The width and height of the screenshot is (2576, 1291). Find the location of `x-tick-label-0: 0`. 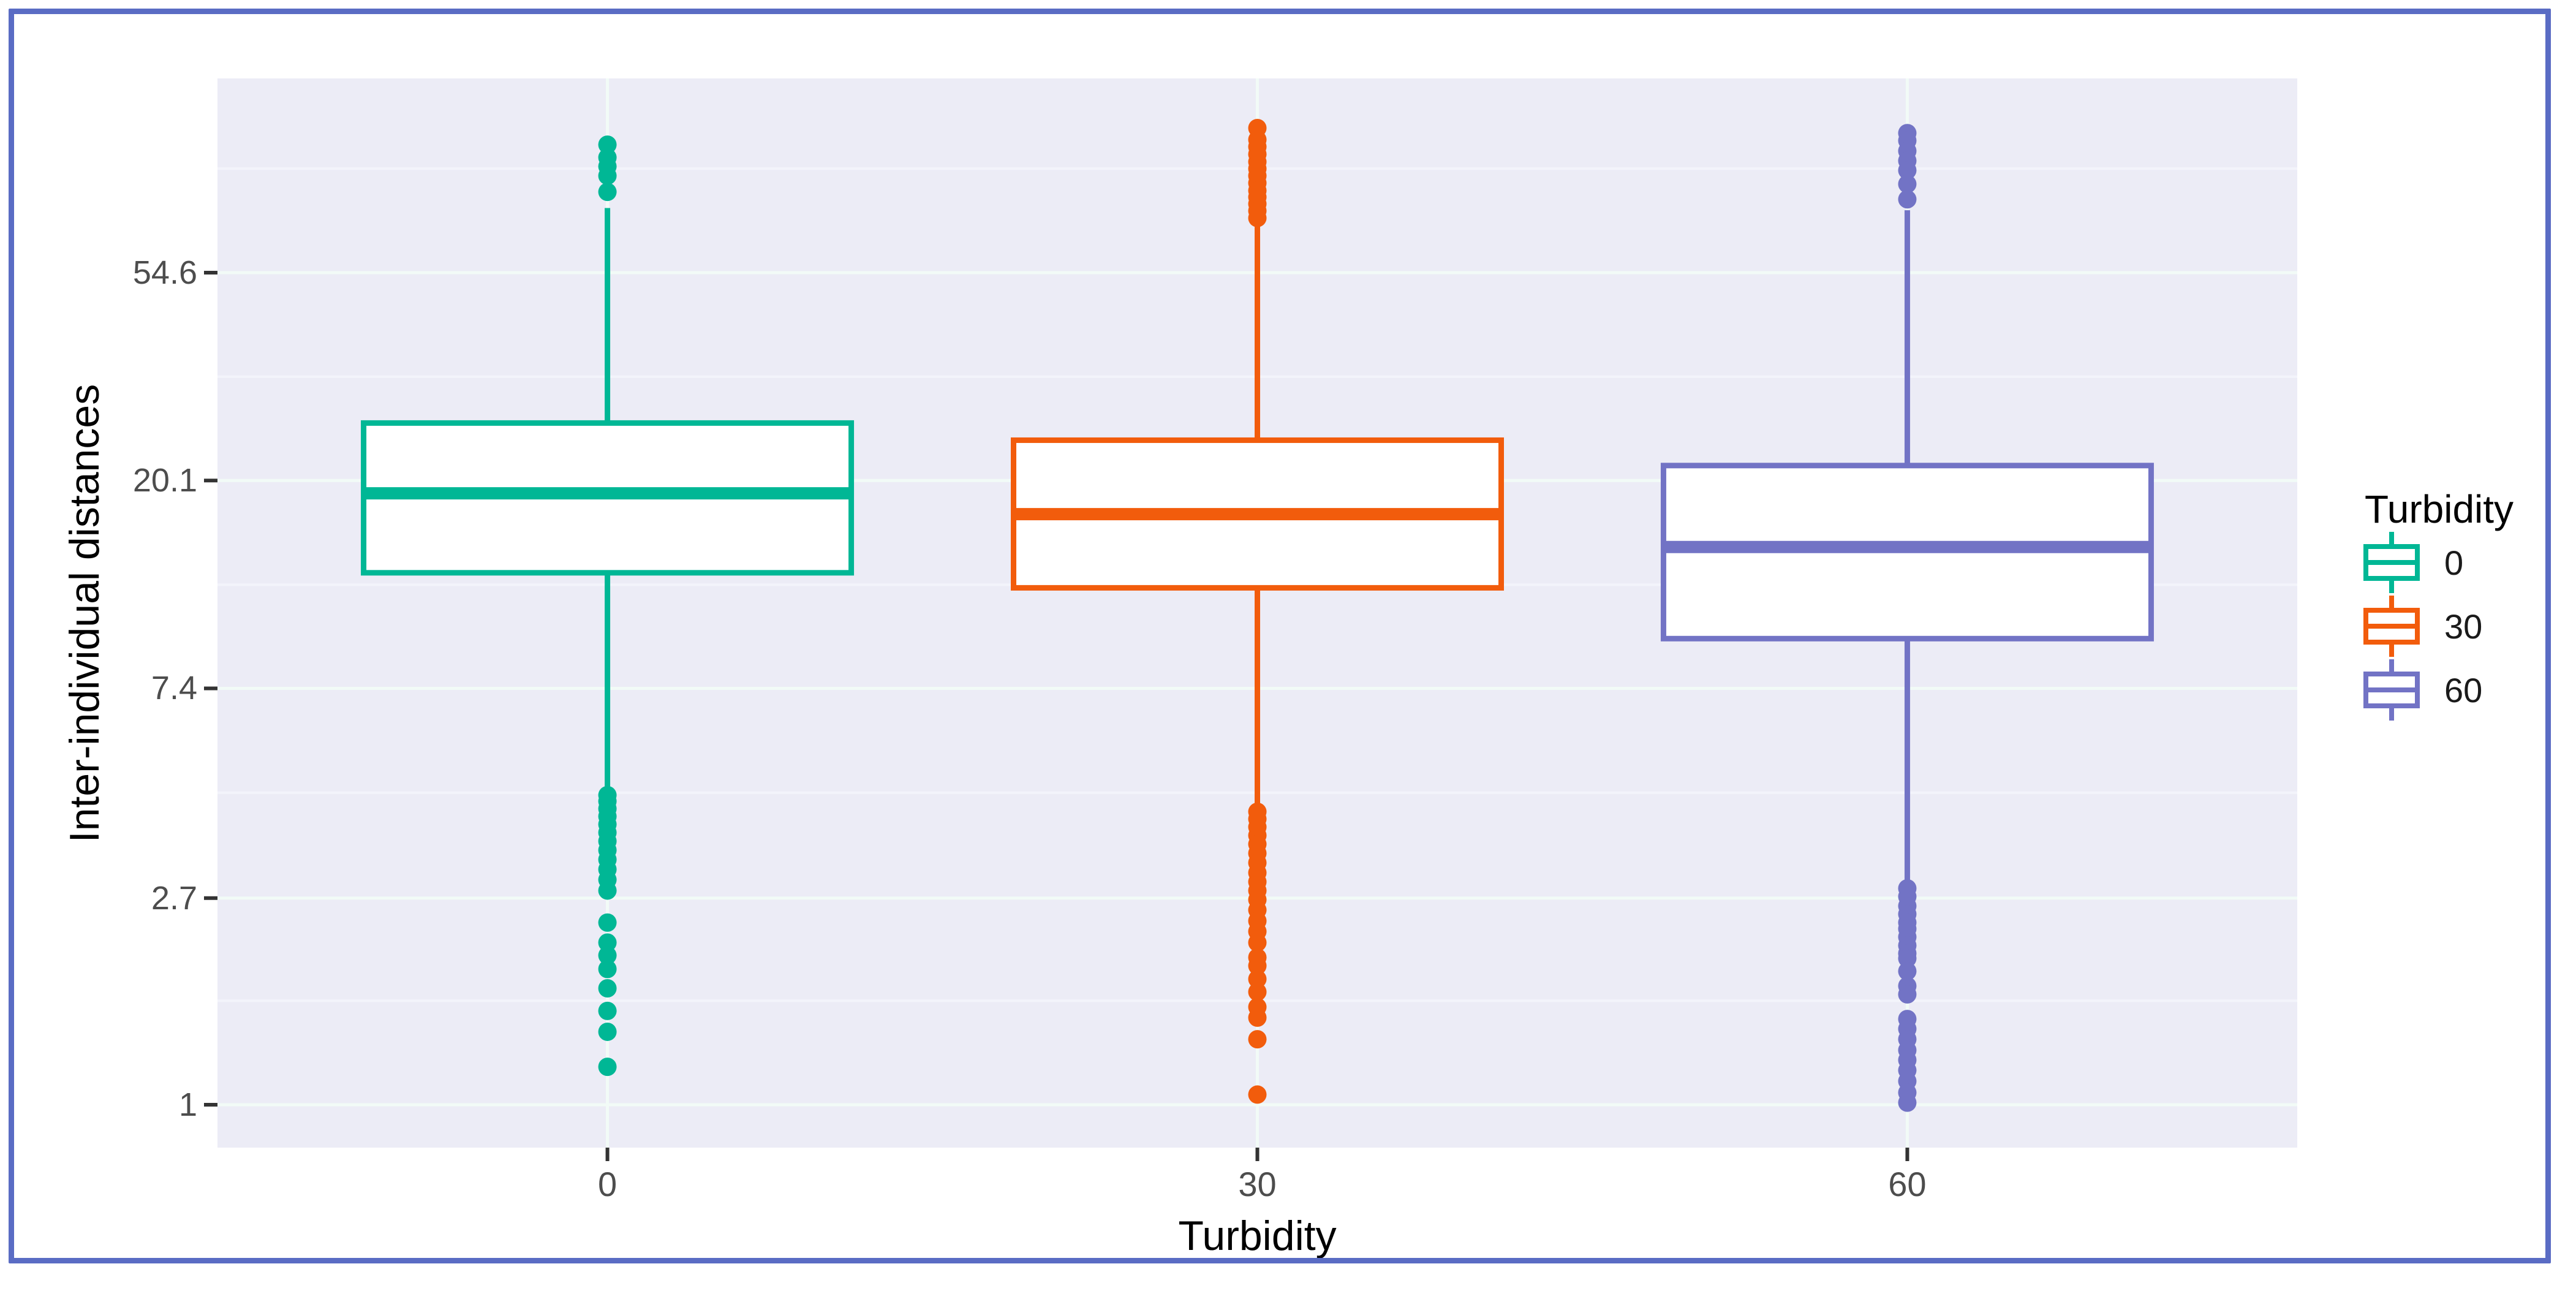

x-tick-label-0: 0 is located at coordinates (607, 1184).